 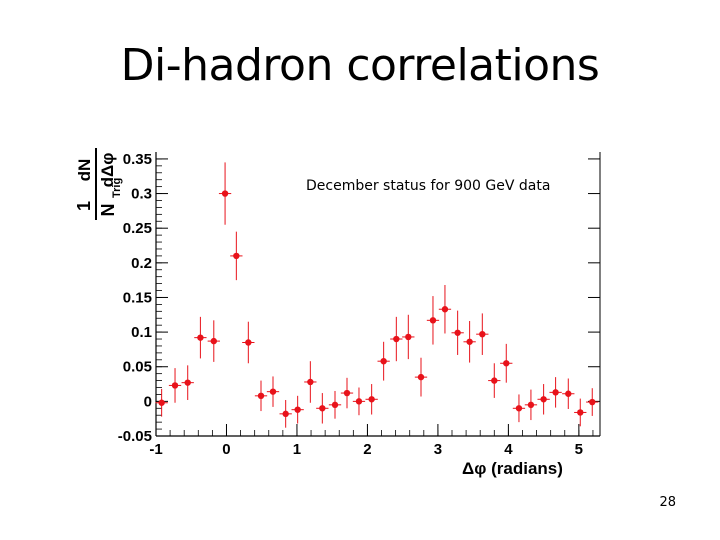 I want to click on y-tick-label: -0.05, so click(x=135, y=436).